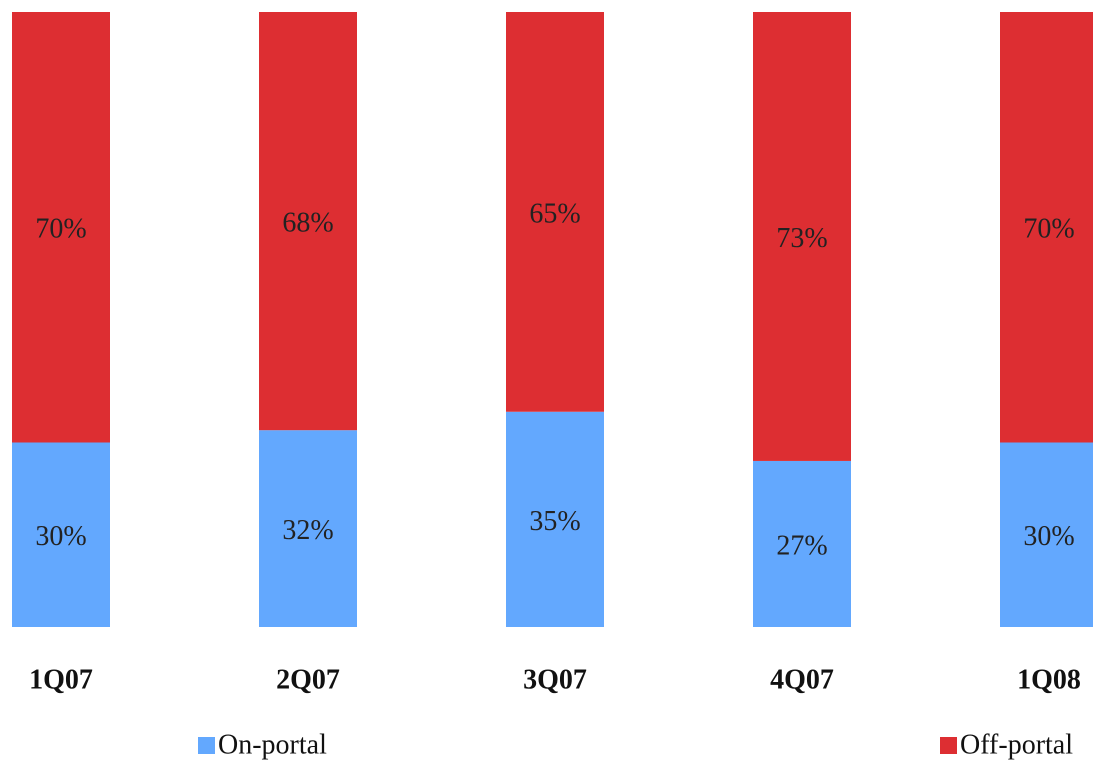 The image size is (1093, 762). What do you see at coordinates (802, 679) in the screenshot?
I see `x-tick-label: 4Q07` at bounding box center [802, 679].